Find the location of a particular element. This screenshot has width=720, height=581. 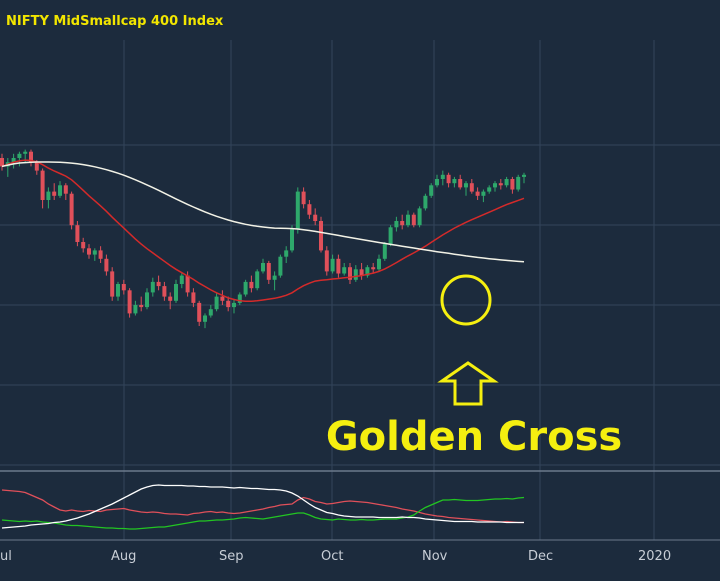

oscillator-green-line is located at coordinates (263, 513).